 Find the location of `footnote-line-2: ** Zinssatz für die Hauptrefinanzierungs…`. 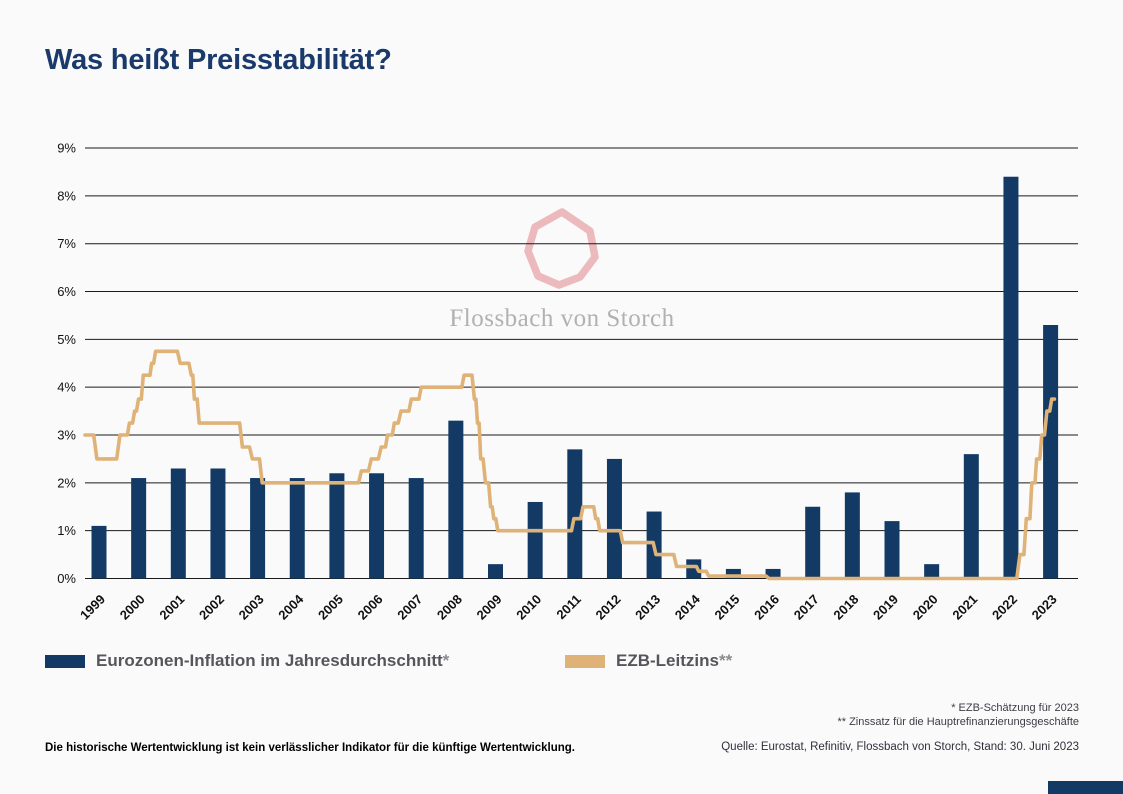

footnote-line-2: ** Zinssatz für die Hauptrefinanzierungs… is located at coordinates (958, 722).